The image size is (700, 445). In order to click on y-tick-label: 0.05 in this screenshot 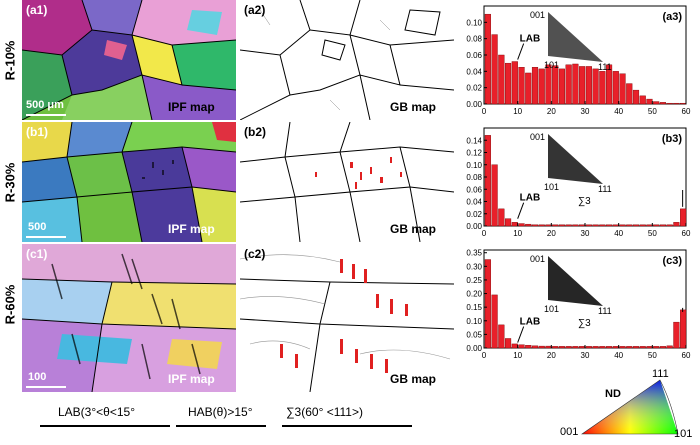, I will do `click(474, 334)`.